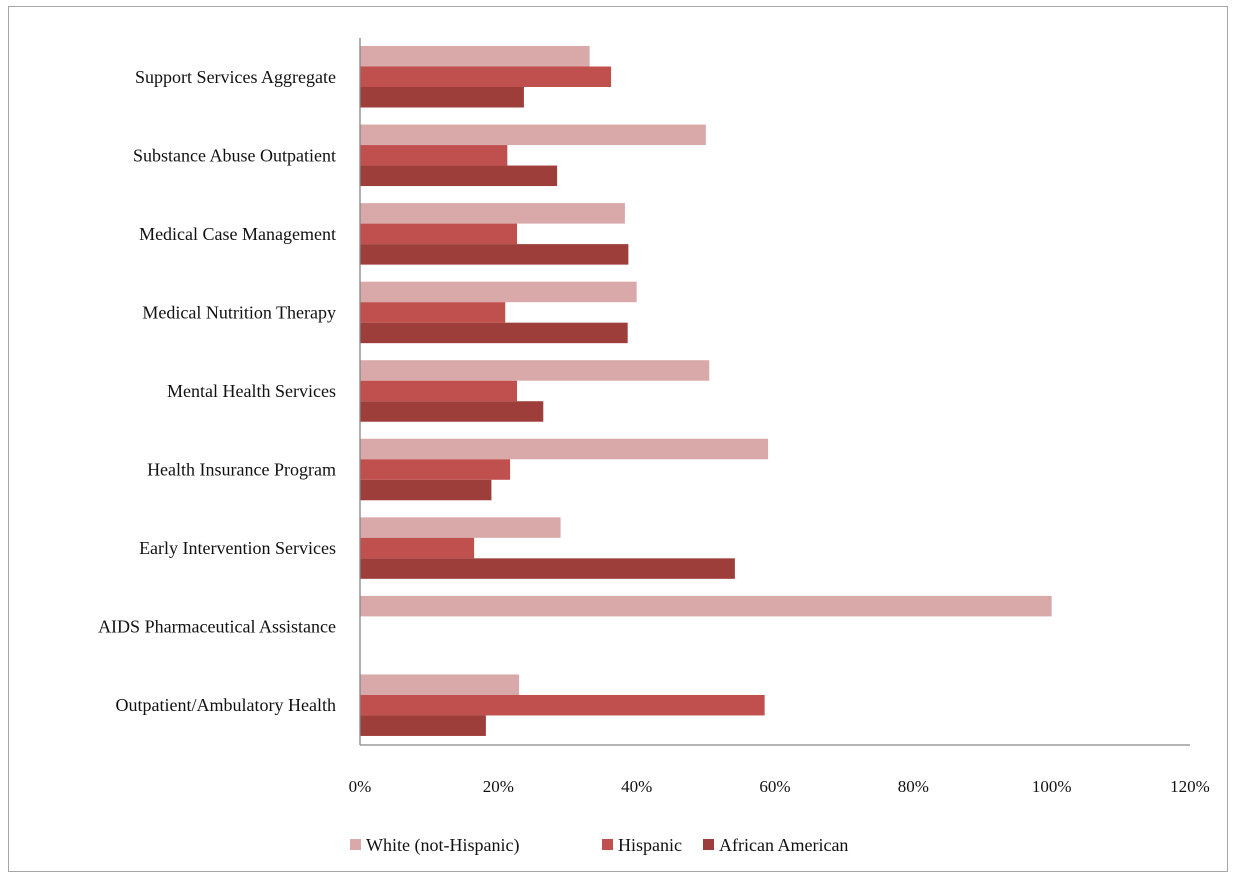  I want to click on category-label: Support Services Aggregate, so click(235, 77).